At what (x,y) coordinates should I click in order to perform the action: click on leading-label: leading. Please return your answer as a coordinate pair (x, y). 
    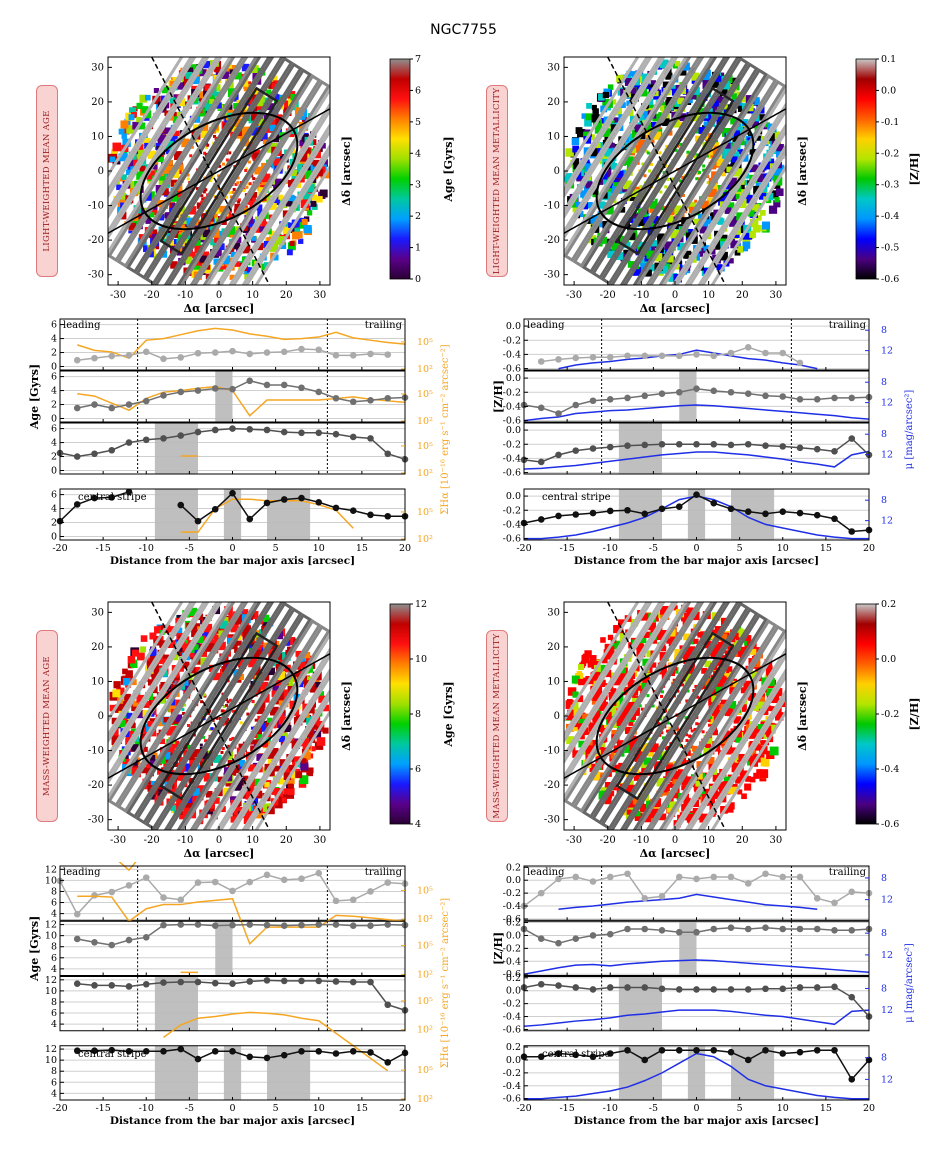
    Looking at the image, I should click on (546, 325).